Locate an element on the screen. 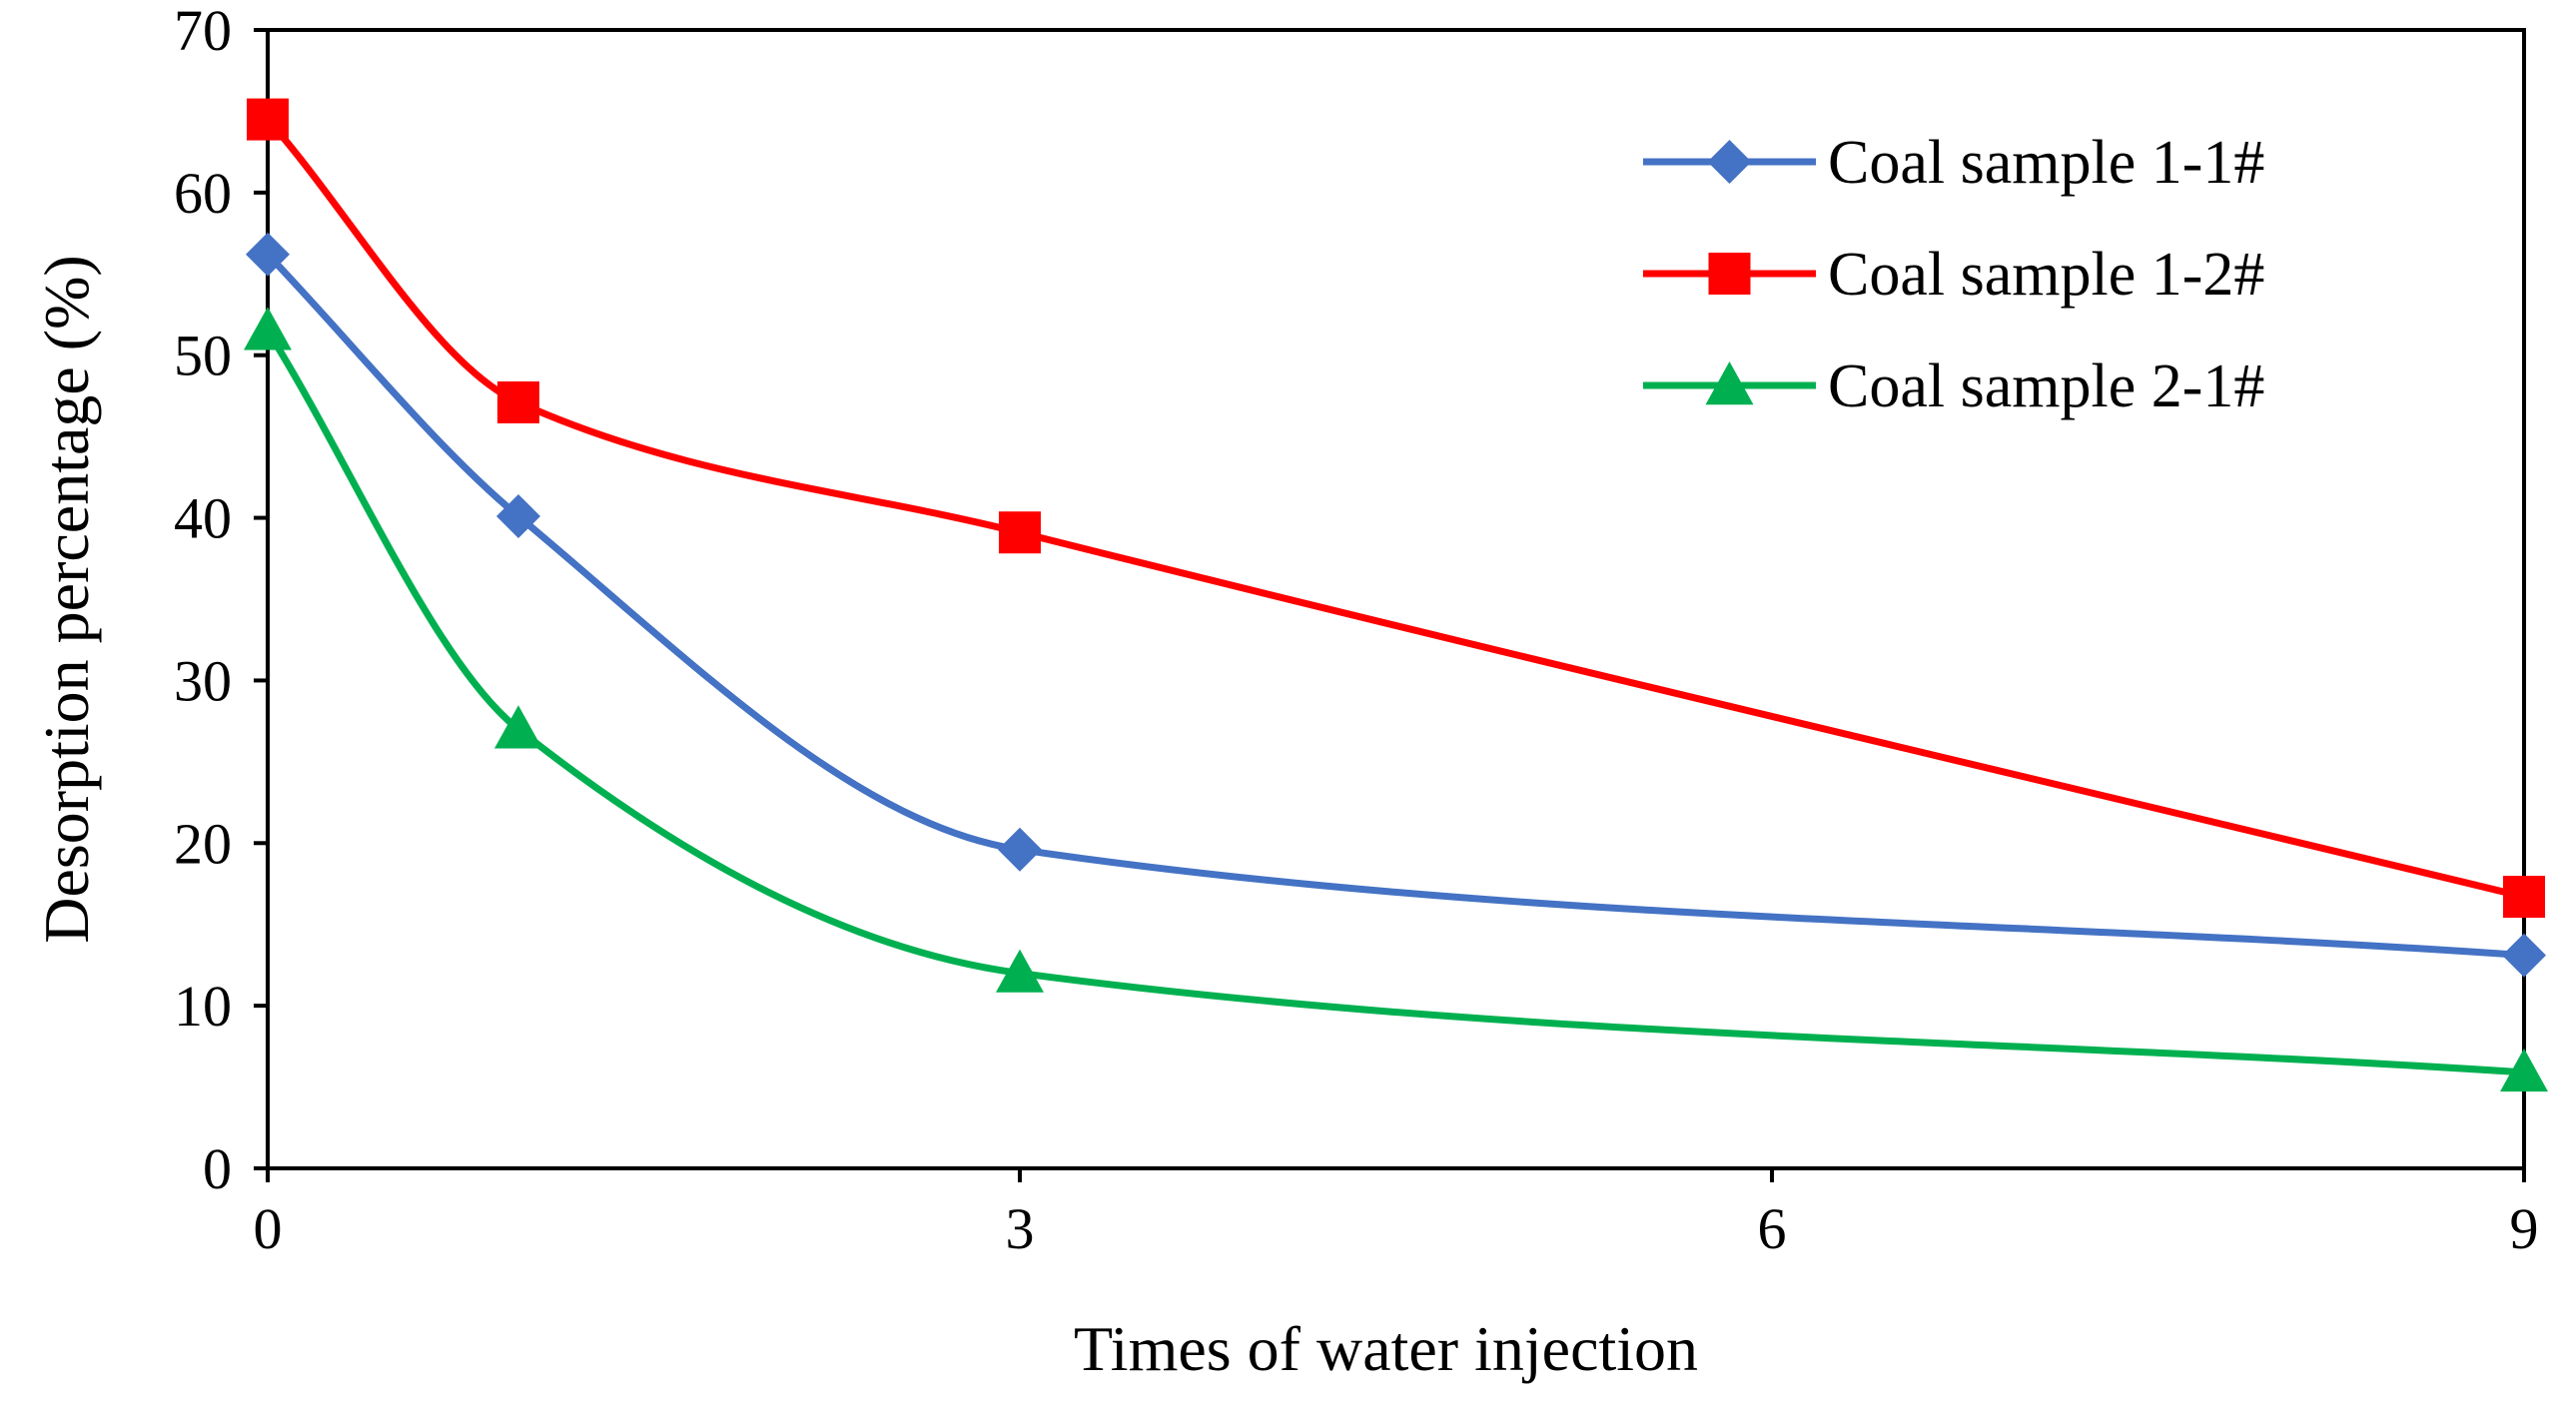  y-tick-label: 60 is located at coordinates (203, 194).